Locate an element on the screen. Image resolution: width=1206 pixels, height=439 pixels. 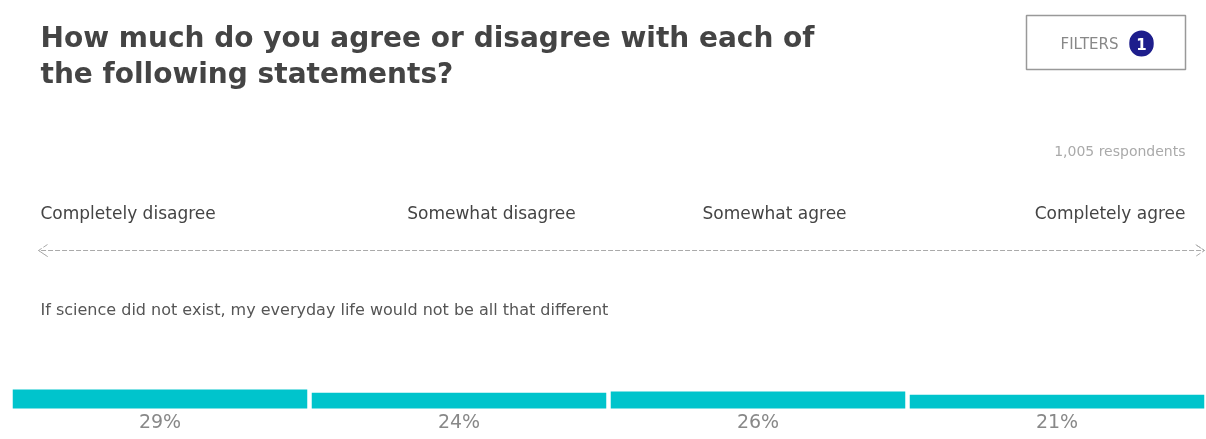
text: FILTERS is located at coordinates (1089, 43).